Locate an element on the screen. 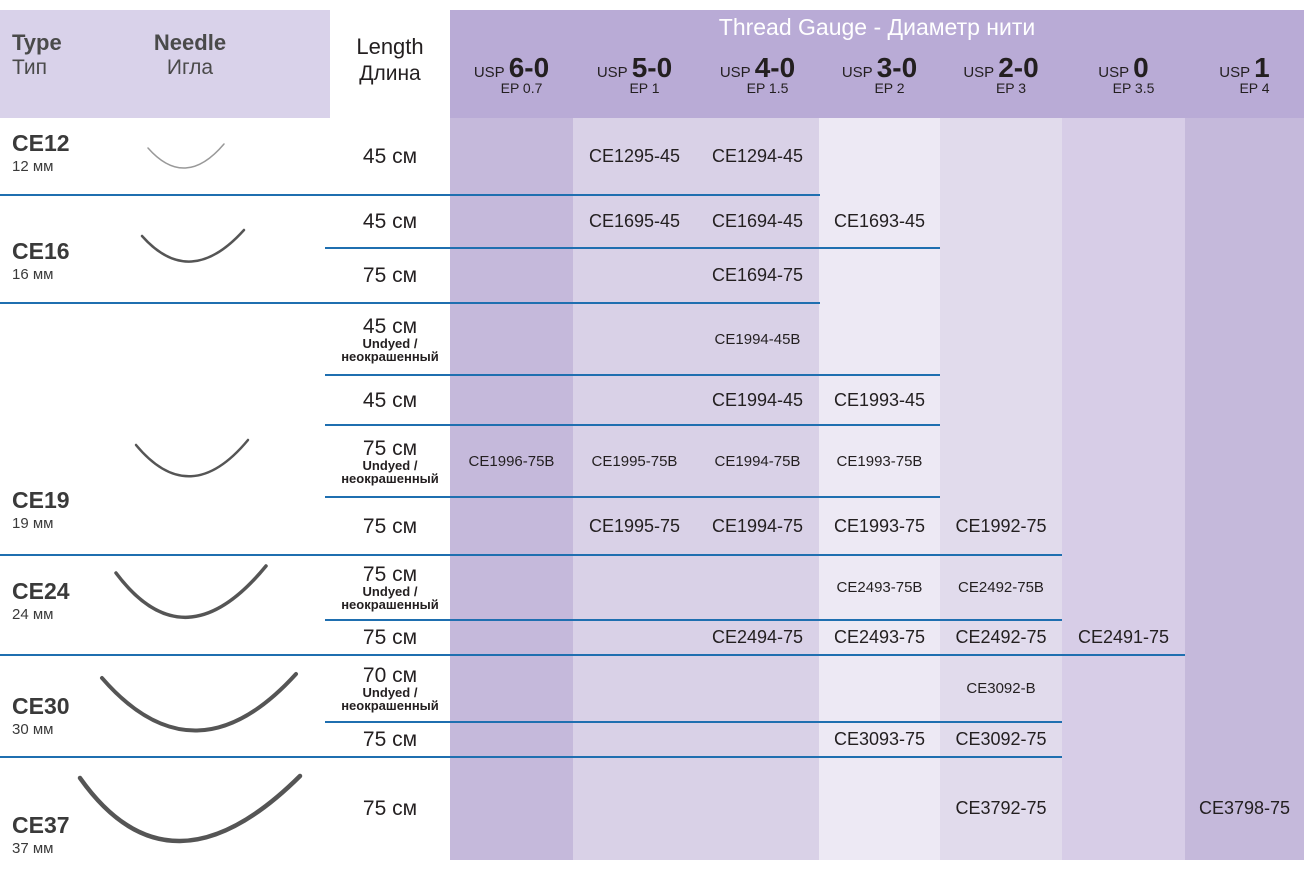  length-header: Length is located at coordinates (390, 46).